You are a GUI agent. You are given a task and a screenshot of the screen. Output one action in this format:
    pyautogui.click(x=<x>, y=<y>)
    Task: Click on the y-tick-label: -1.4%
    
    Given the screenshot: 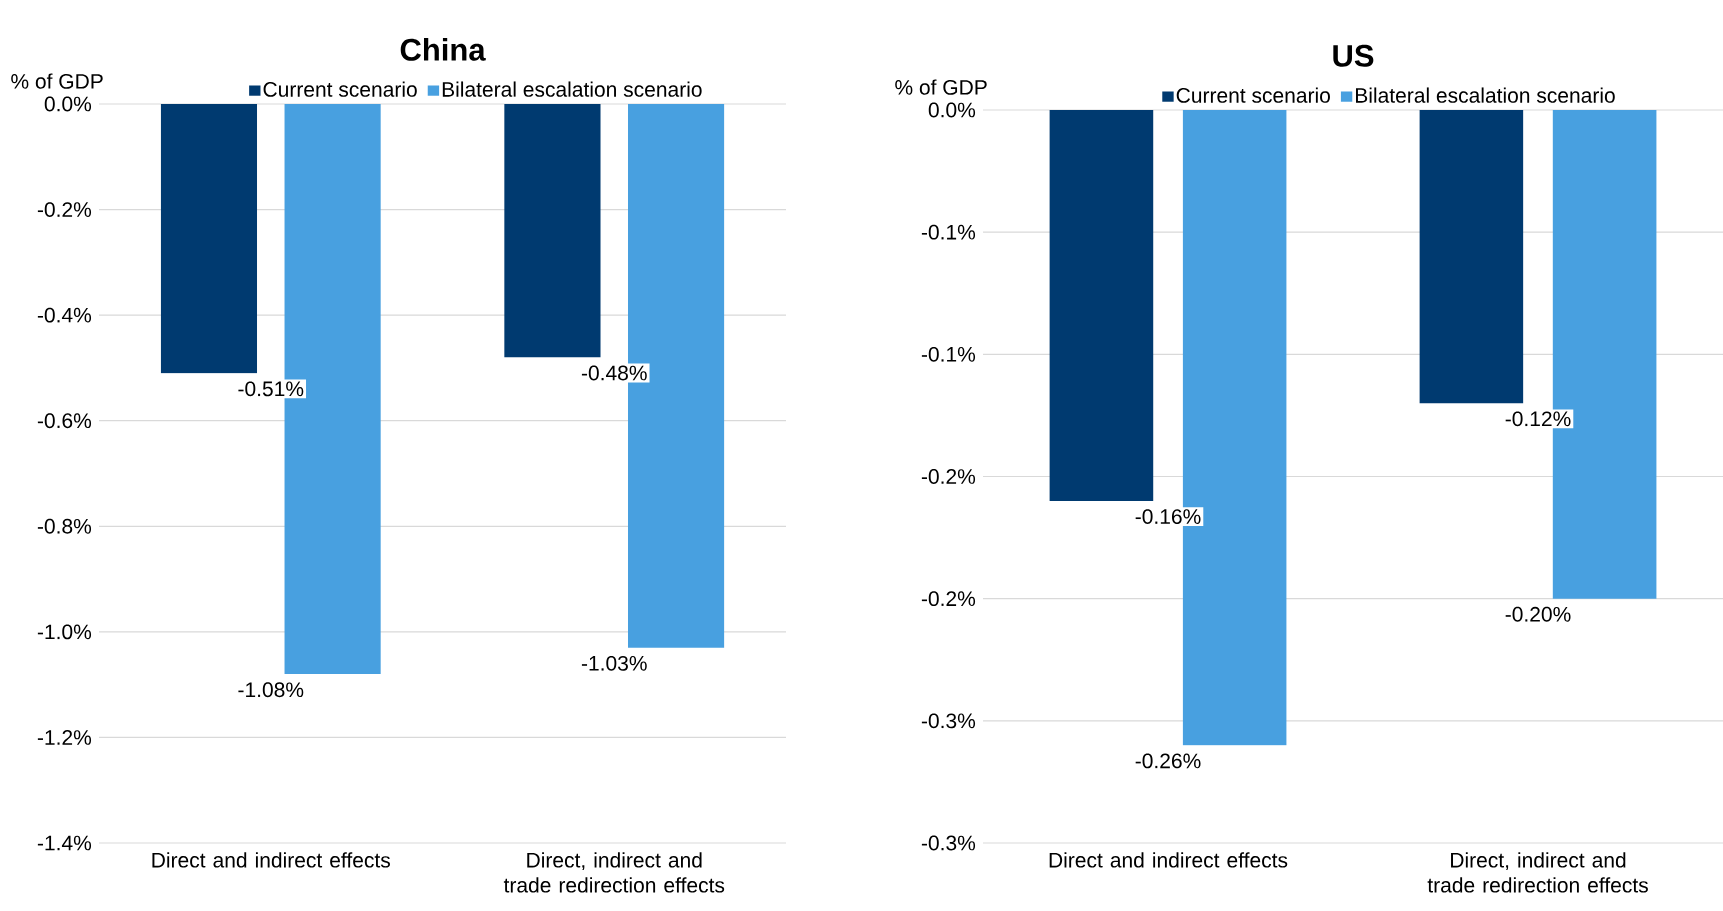 What is the action you would take?
    pyautogui.click(x=64, y=843)
    